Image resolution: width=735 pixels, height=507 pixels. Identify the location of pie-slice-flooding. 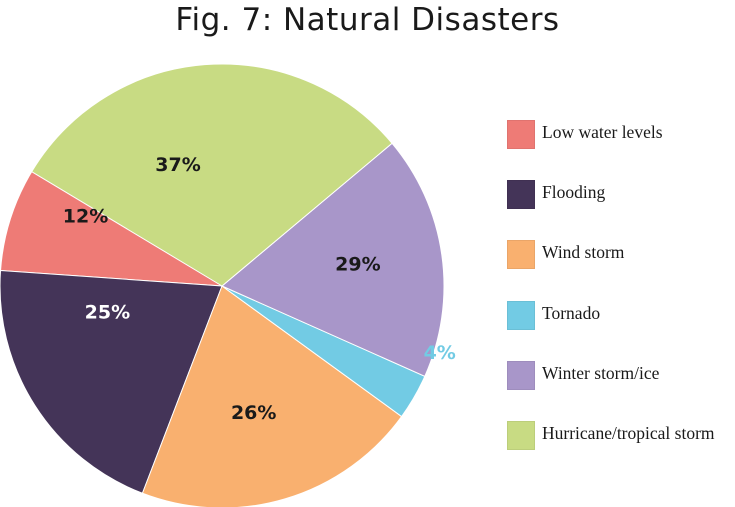
(111, 381).